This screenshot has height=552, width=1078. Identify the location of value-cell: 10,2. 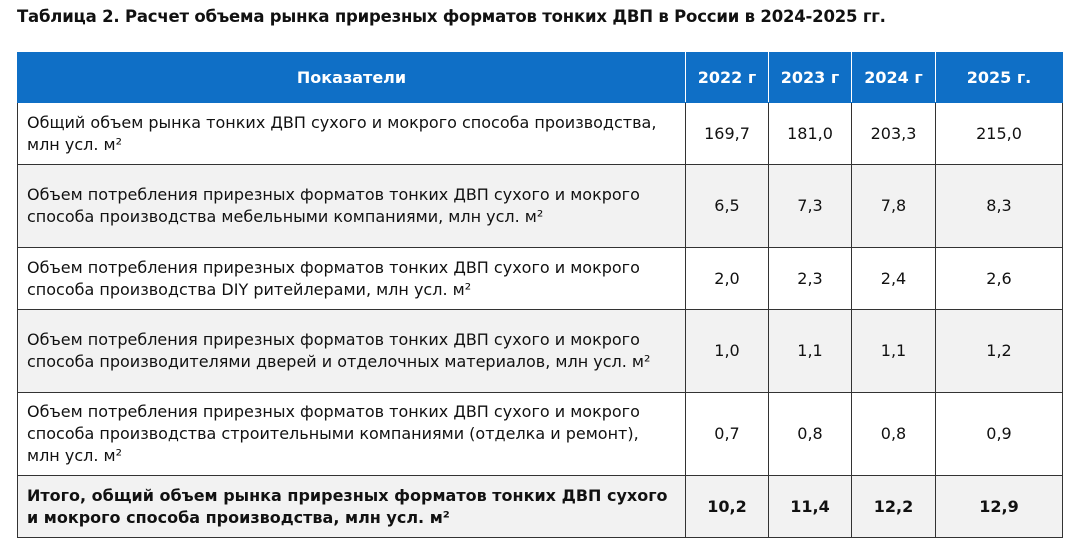
(727, 506).